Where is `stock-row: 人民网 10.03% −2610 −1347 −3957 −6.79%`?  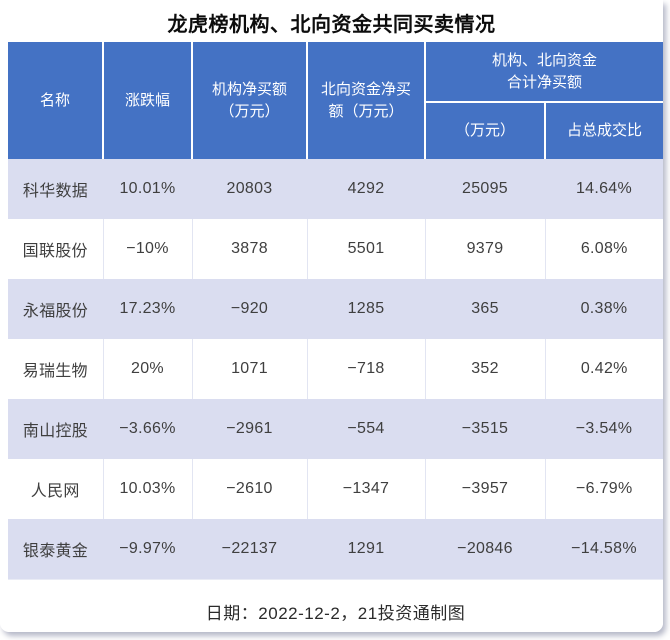
stock-row: 人民网 10.03% −2610 −1347 −3957 −6.79% is located at coordinates (335, 489).